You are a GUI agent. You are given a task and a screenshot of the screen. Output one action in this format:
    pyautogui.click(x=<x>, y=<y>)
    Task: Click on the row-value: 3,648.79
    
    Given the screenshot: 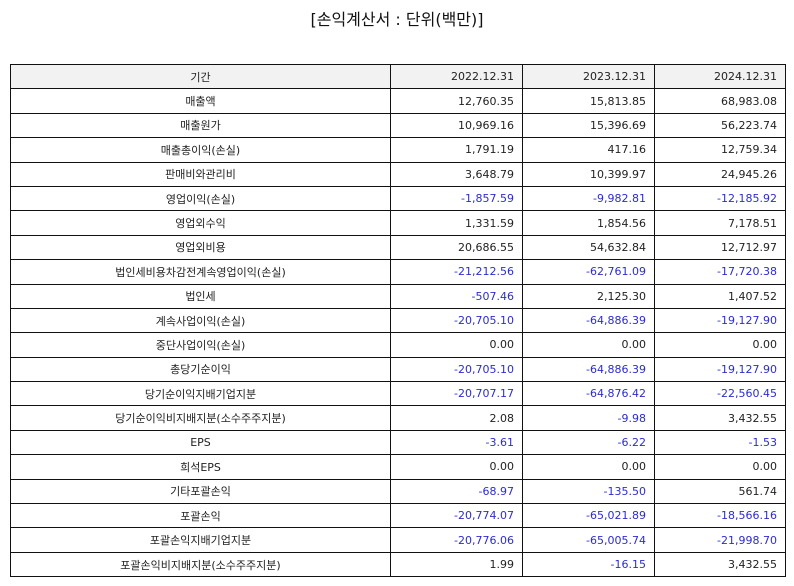 What is the action you would take?
    pyautogui.click(x=456, y=174)
    